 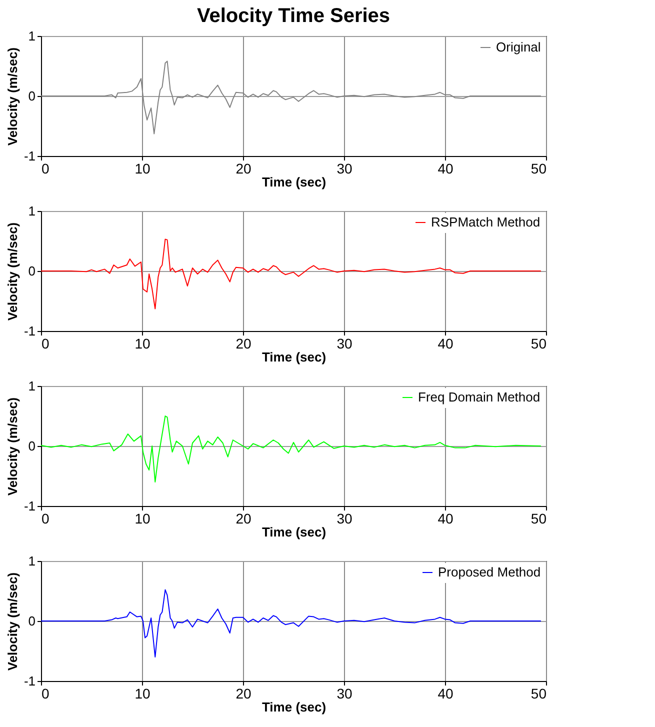 I want to click on chart-title: Velocity Time Series, so click(x=293, y=16).